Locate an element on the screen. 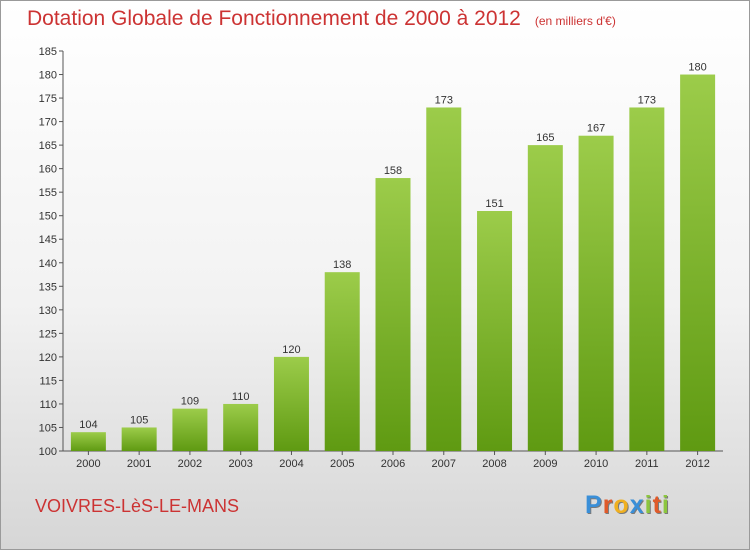 This screenshot has width=750, height=550. y-tick-label: 180 is located at coordinates (48, 76).